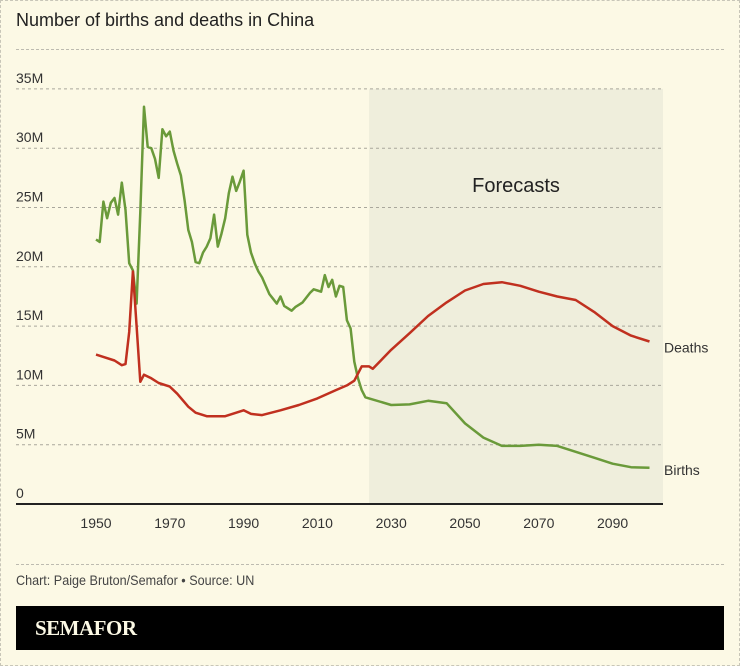  I want to click on x-tick-label: 1970, so click(169, 523).